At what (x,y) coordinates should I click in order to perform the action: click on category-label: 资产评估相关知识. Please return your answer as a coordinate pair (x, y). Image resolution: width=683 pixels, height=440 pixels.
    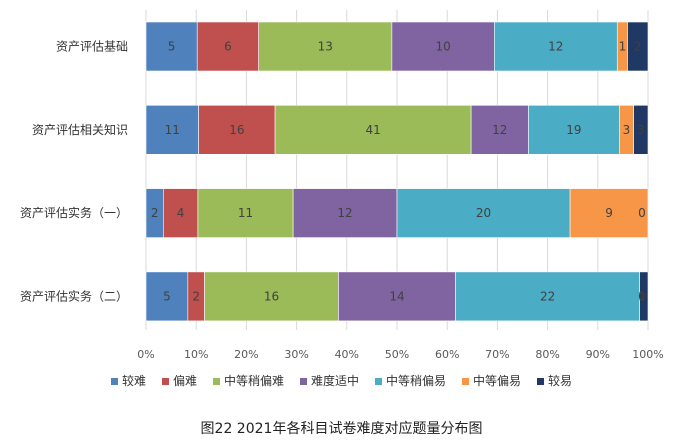
    Looking at the image, I should click on (80, 130).